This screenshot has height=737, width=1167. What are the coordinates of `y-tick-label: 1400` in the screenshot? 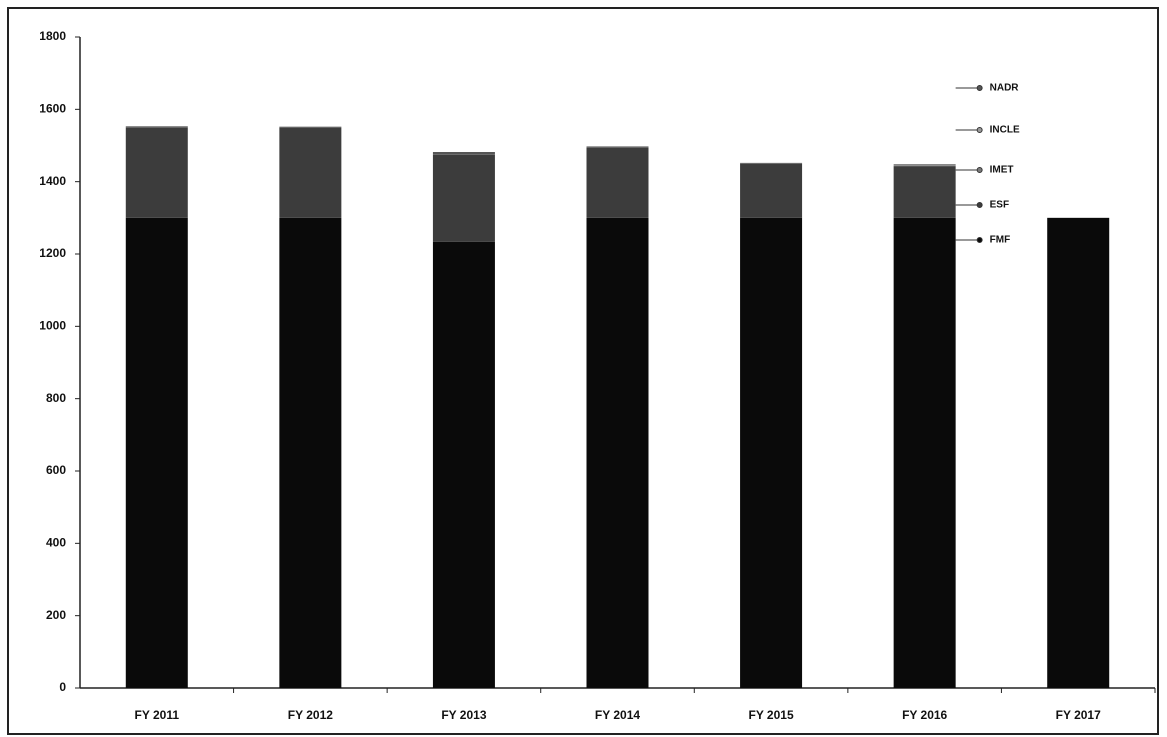 It's located at (52, 181).